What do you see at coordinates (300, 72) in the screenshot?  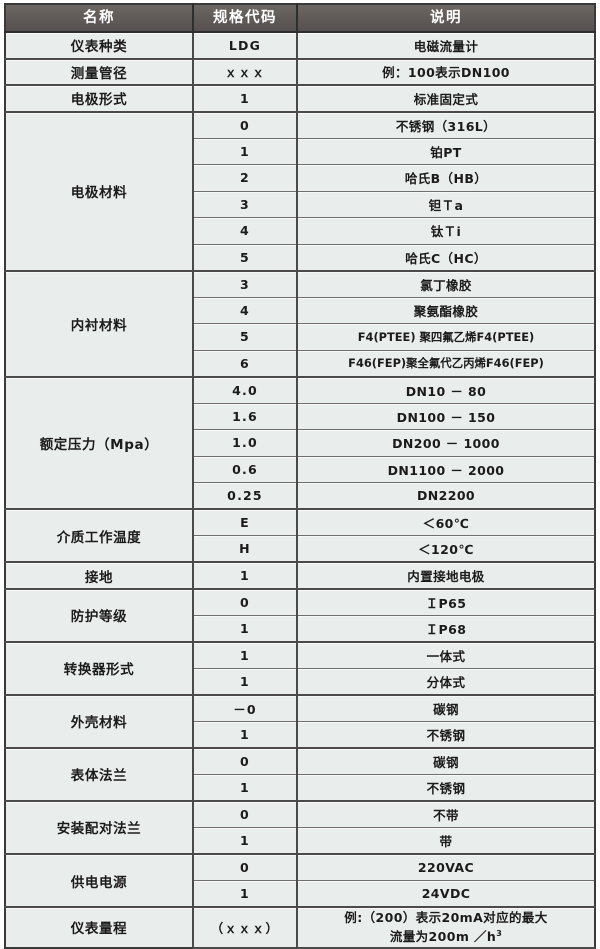 I see `table-row: 测量管径 ｘｘｘ 例：100表示DN100` at bounding box center [300, 72].